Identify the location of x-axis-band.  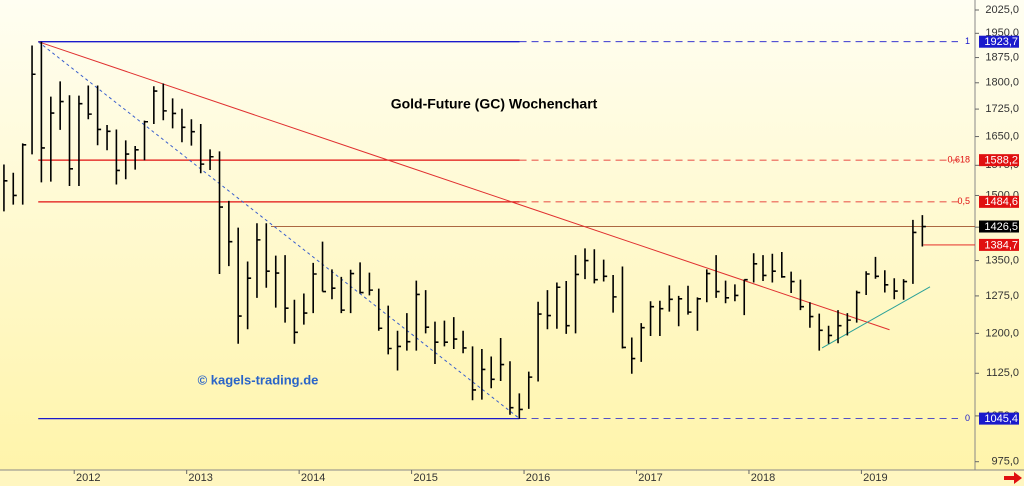
(512, 478).